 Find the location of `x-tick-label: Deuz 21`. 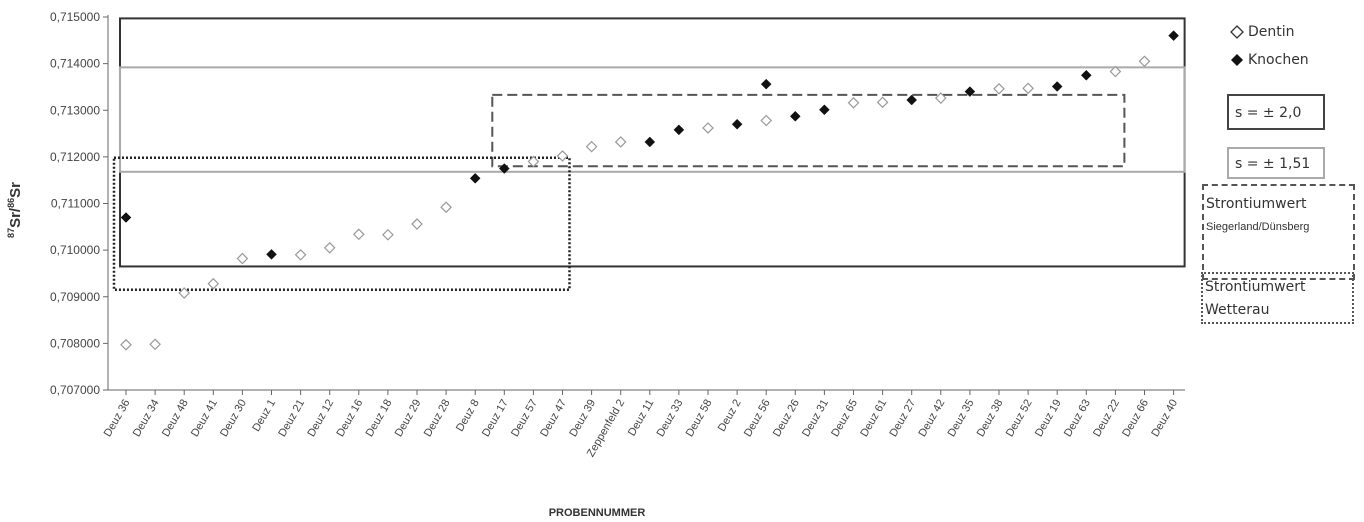

x-tick-label: Deuz 21 is located at coordinates (291, 418).